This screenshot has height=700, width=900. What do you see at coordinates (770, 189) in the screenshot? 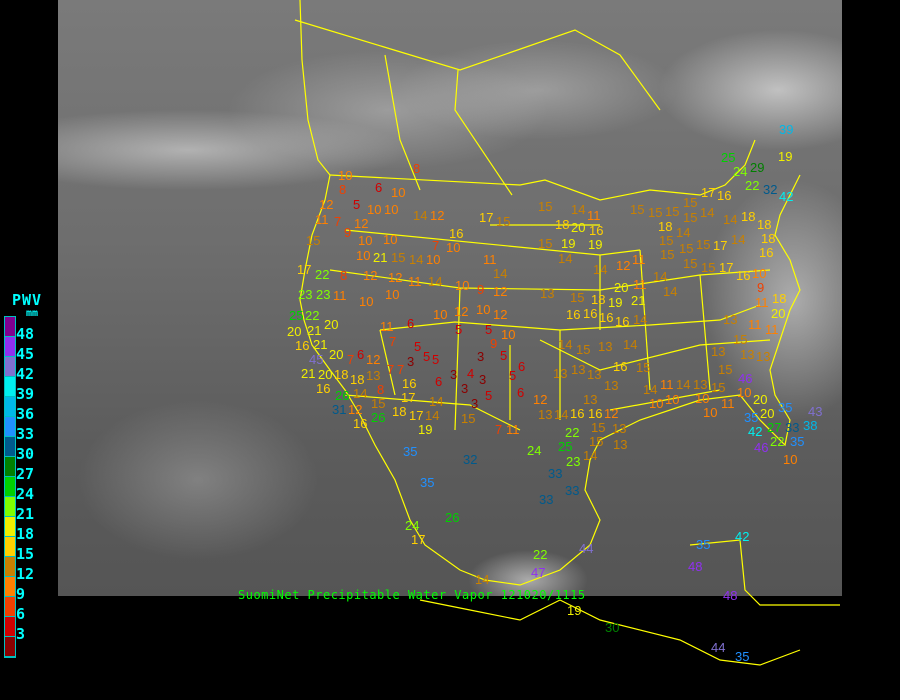
I see `station-pwv-value: 32` at bounding box center [770, 189].